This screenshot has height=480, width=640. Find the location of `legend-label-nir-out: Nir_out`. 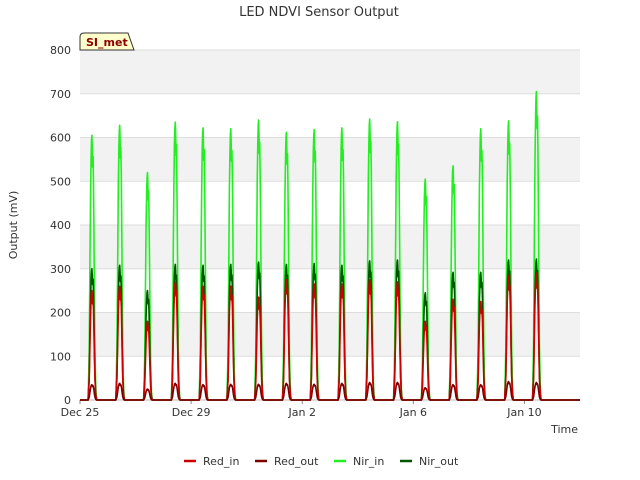

legend-label-nir-out: Nir_out is located at coordinates (439, 461).